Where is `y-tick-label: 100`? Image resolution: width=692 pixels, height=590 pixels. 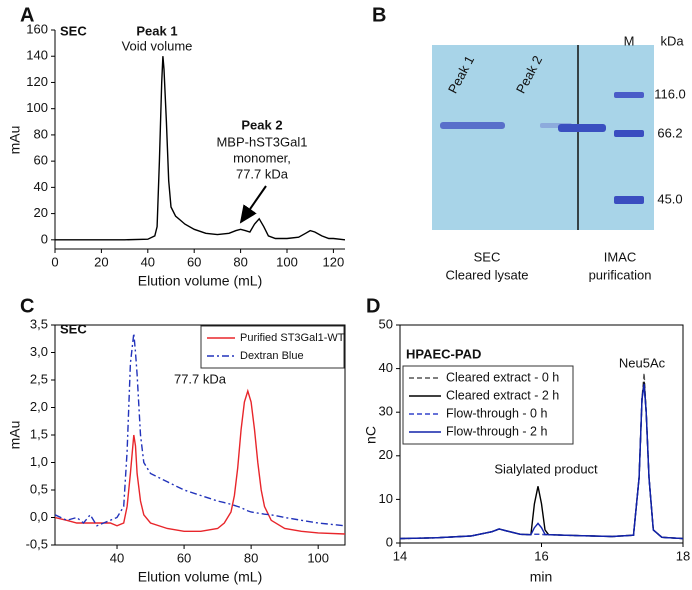 y-tick-label: 100 is located at coordinates (37, 107).